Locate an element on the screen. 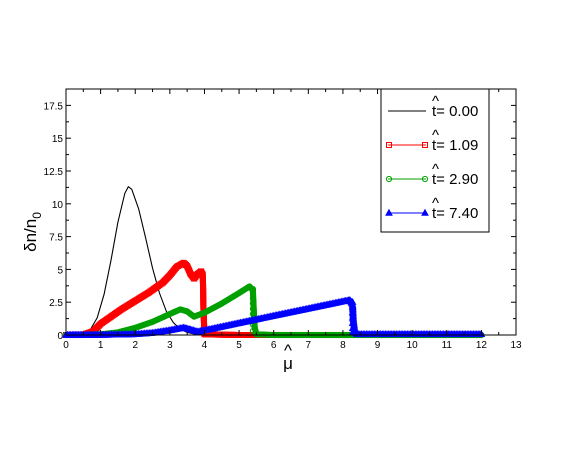 This screenshot has height=449, width=581. legend-label: t= 0.00 is located at coordinates (455, 111).